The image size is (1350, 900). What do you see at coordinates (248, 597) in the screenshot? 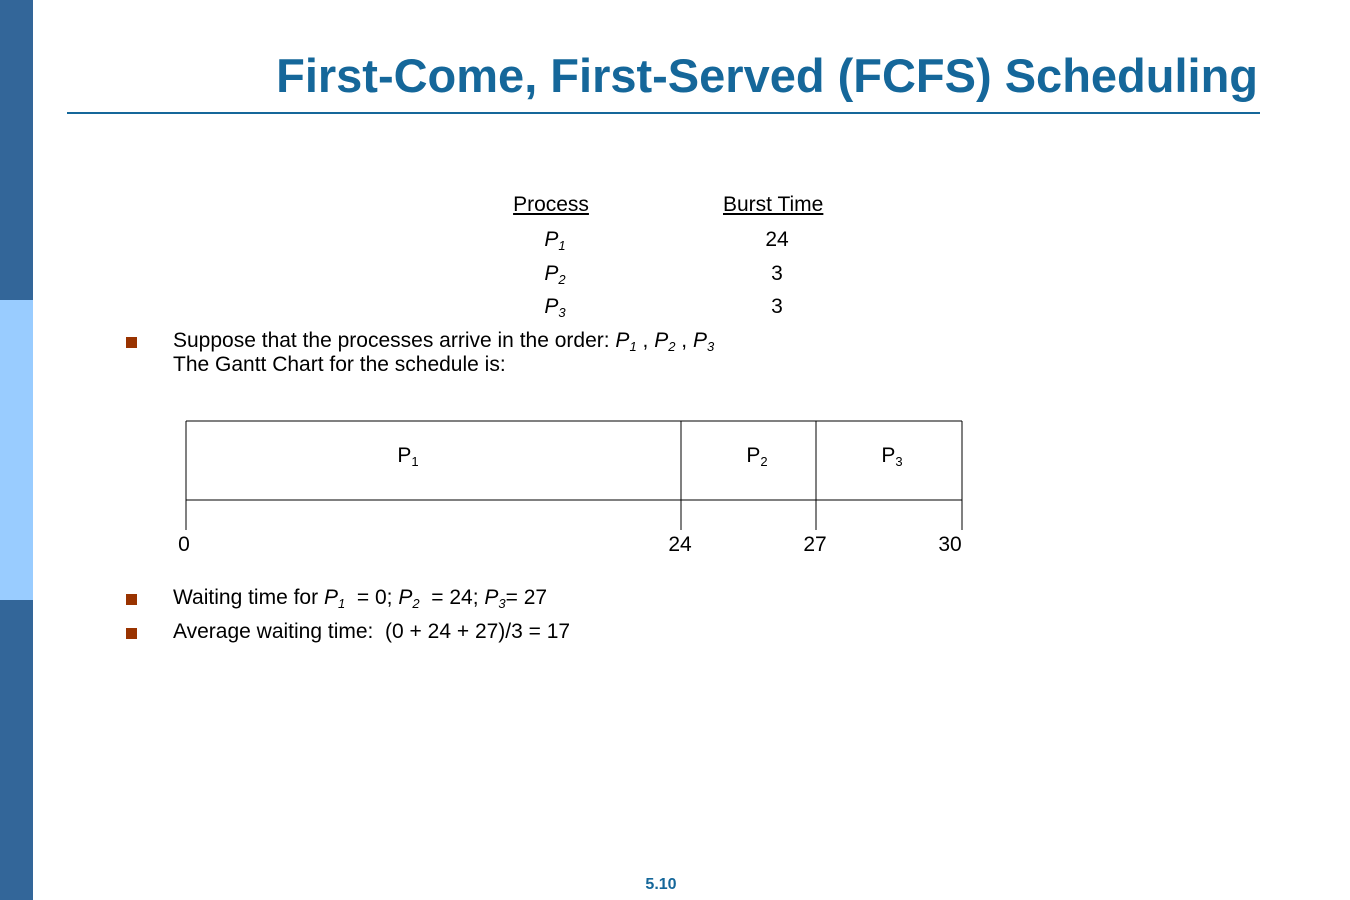
I see `text: Waiting time for` at bounding box center [248, 597].